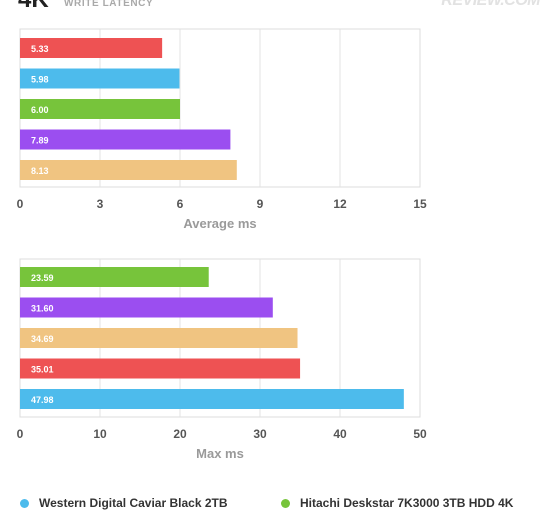 This screenshot has height=516, width=560. I want to click on page-title: 4K, so click(33, 7).